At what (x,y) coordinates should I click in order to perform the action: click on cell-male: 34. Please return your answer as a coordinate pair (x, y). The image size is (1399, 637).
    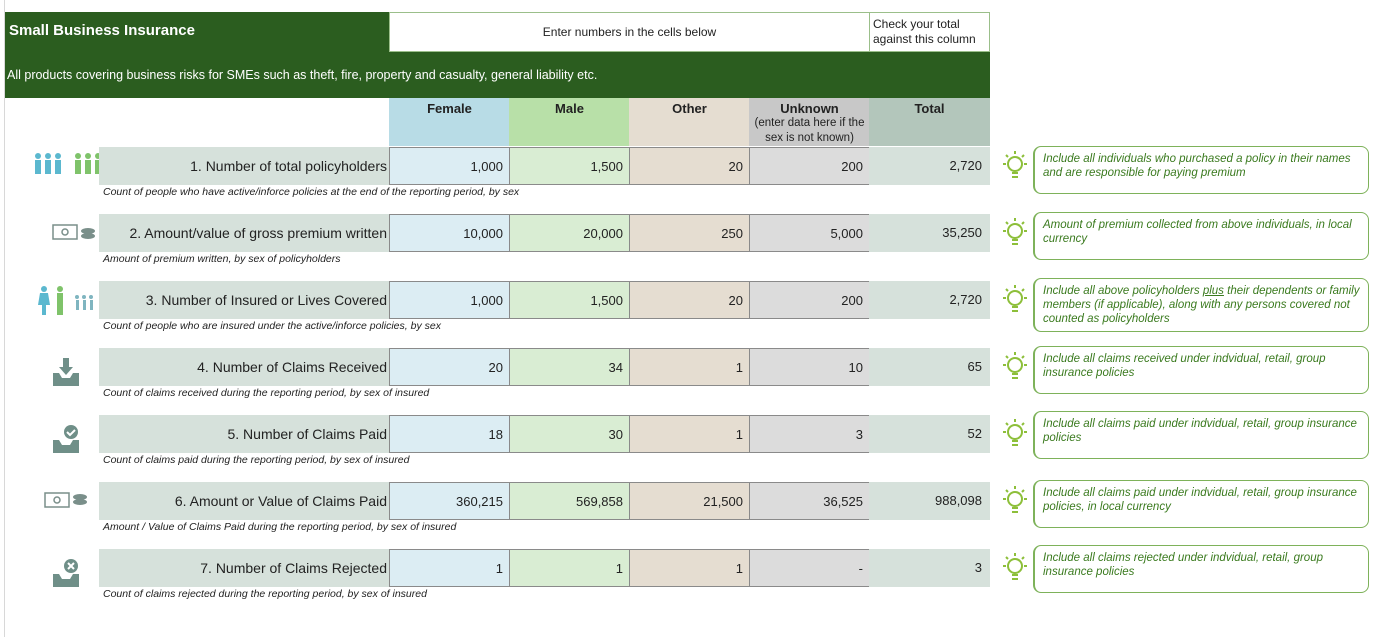
    Looking at the image, I should click on (569, 367).